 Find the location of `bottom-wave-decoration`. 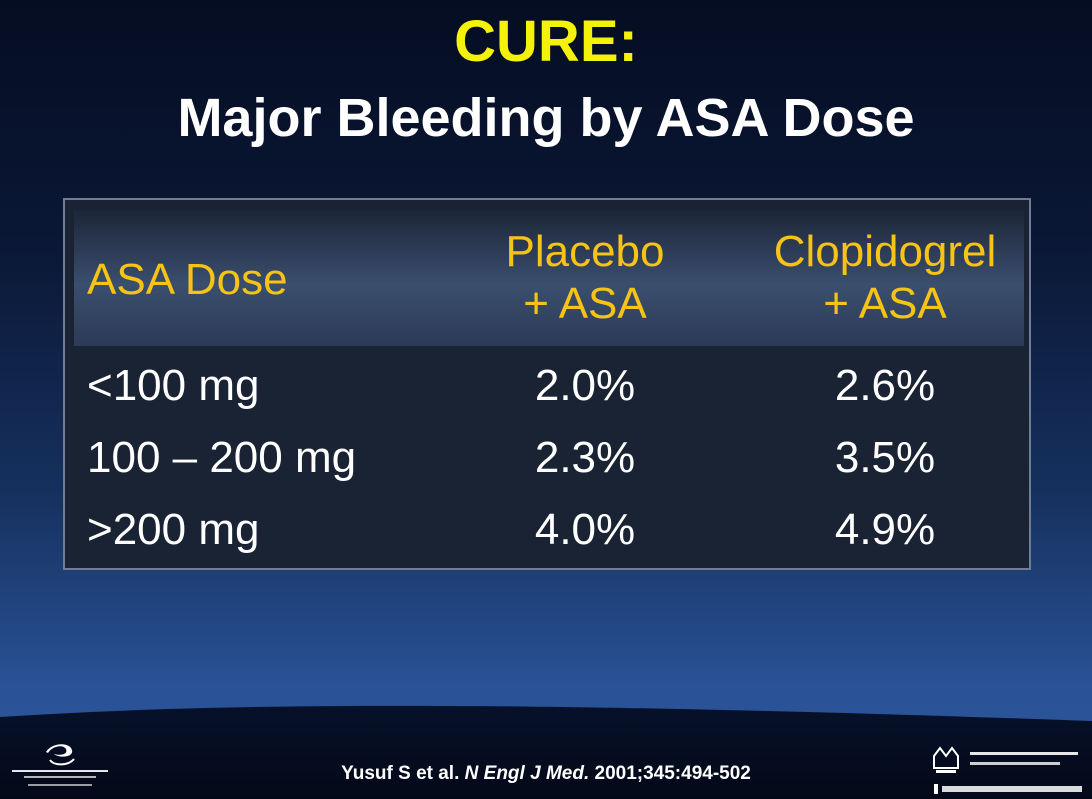

bottom-wave-decoration is located at coordinates (546, 752).